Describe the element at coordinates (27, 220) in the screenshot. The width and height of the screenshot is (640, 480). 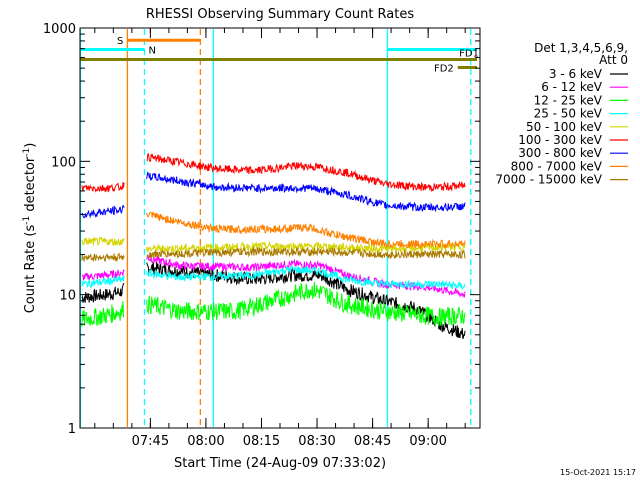
I see `y-axis-label-sup1: -1` at that location.